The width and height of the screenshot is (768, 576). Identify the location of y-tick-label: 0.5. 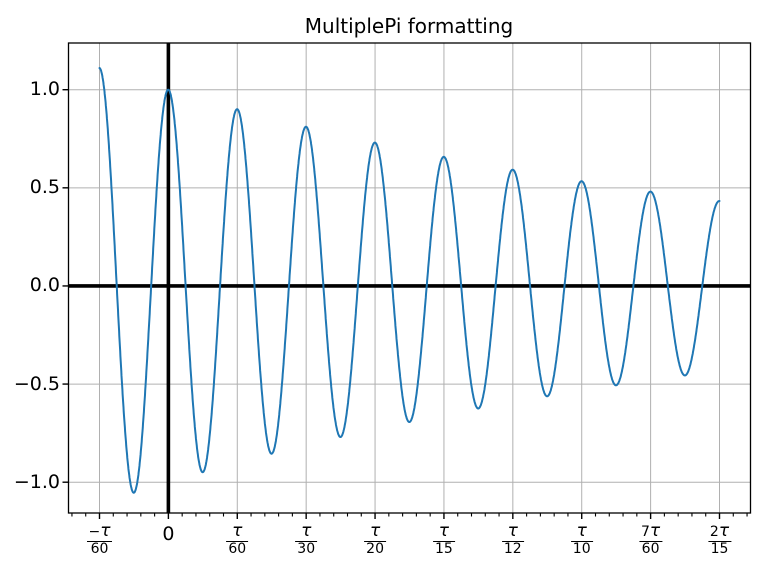
(44, 187).